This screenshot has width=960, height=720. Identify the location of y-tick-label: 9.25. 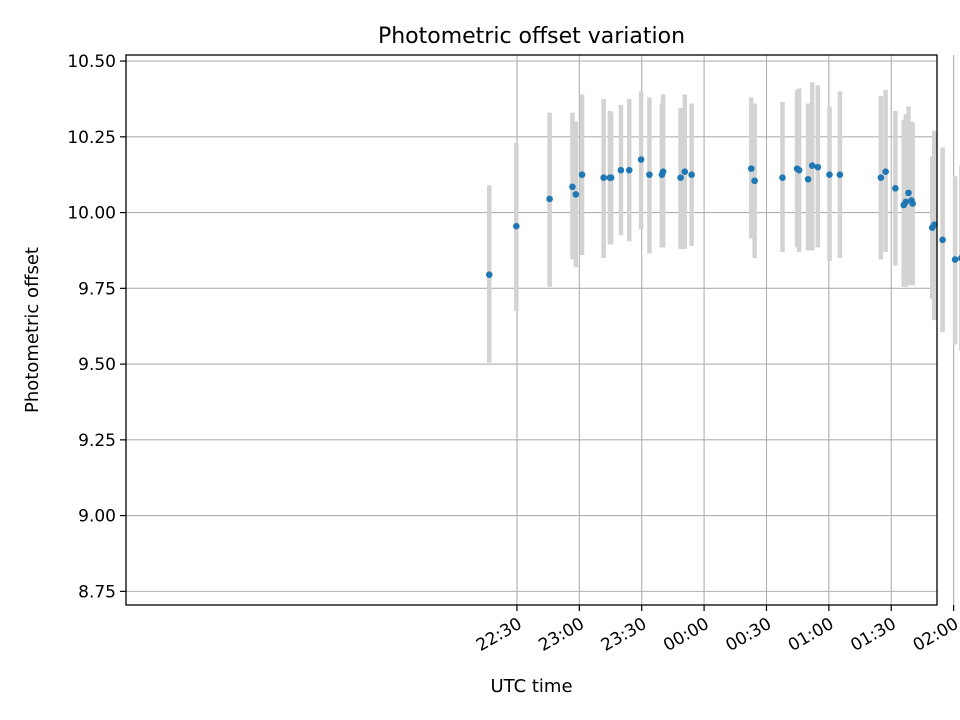
(97, 441).